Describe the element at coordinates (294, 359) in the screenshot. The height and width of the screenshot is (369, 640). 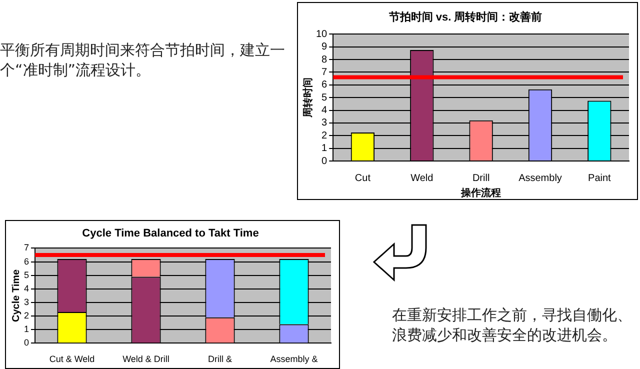
I see `x-tick-label: Assembly &` at that location.